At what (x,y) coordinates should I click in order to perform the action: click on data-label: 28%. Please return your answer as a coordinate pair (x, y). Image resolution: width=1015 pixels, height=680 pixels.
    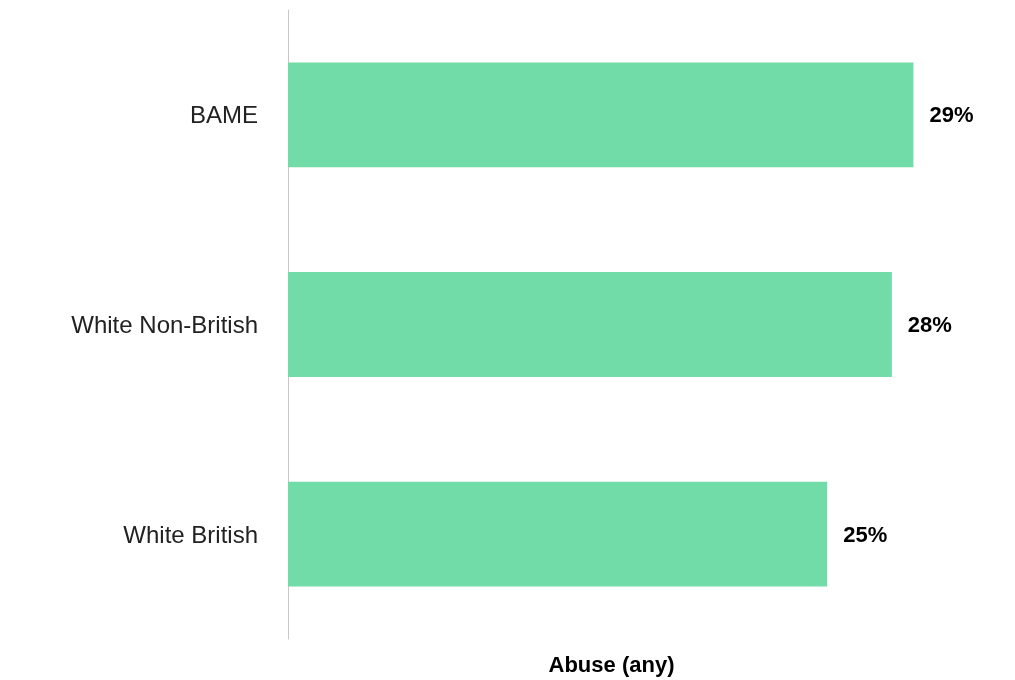
    Looking at the image, I should click on (929, 324).